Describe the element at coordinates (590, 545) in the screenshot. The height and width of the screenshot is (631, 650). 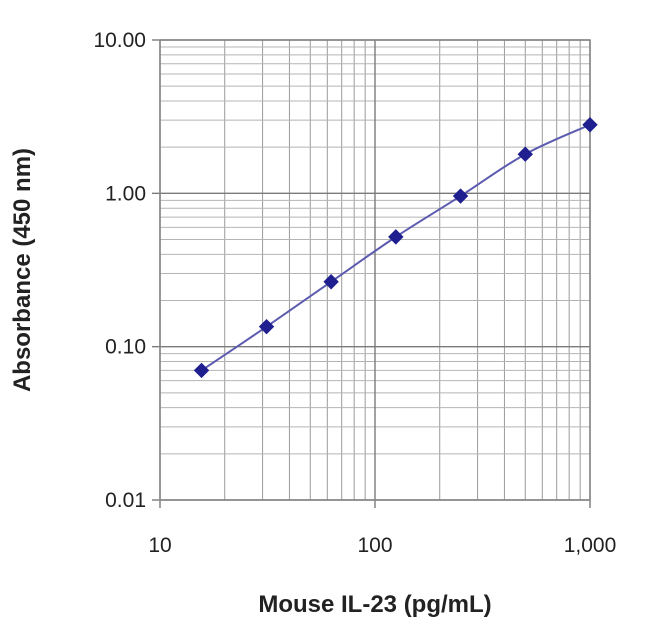
I see `x-tick-label: 1,000` at that location.